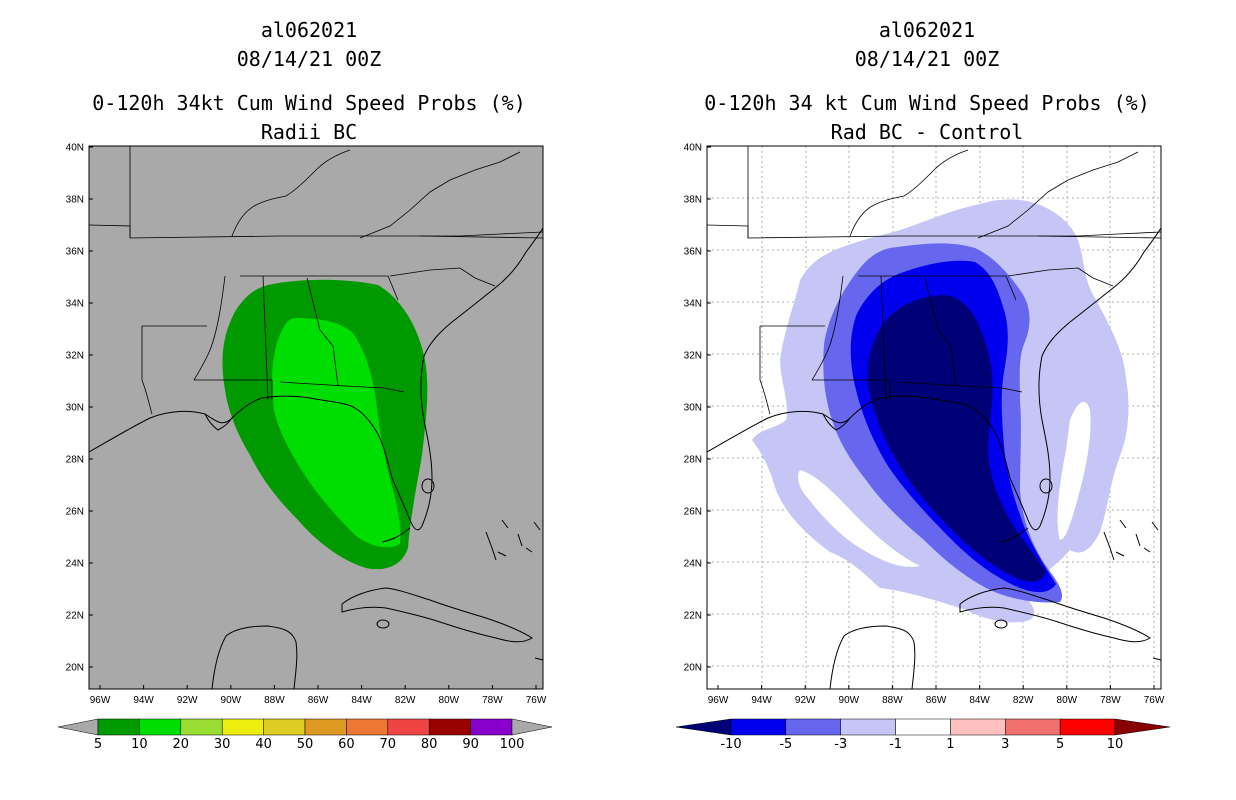 The image size is (1236, 800). I want to click on left-lon-label: 78W, so click(492, 700).